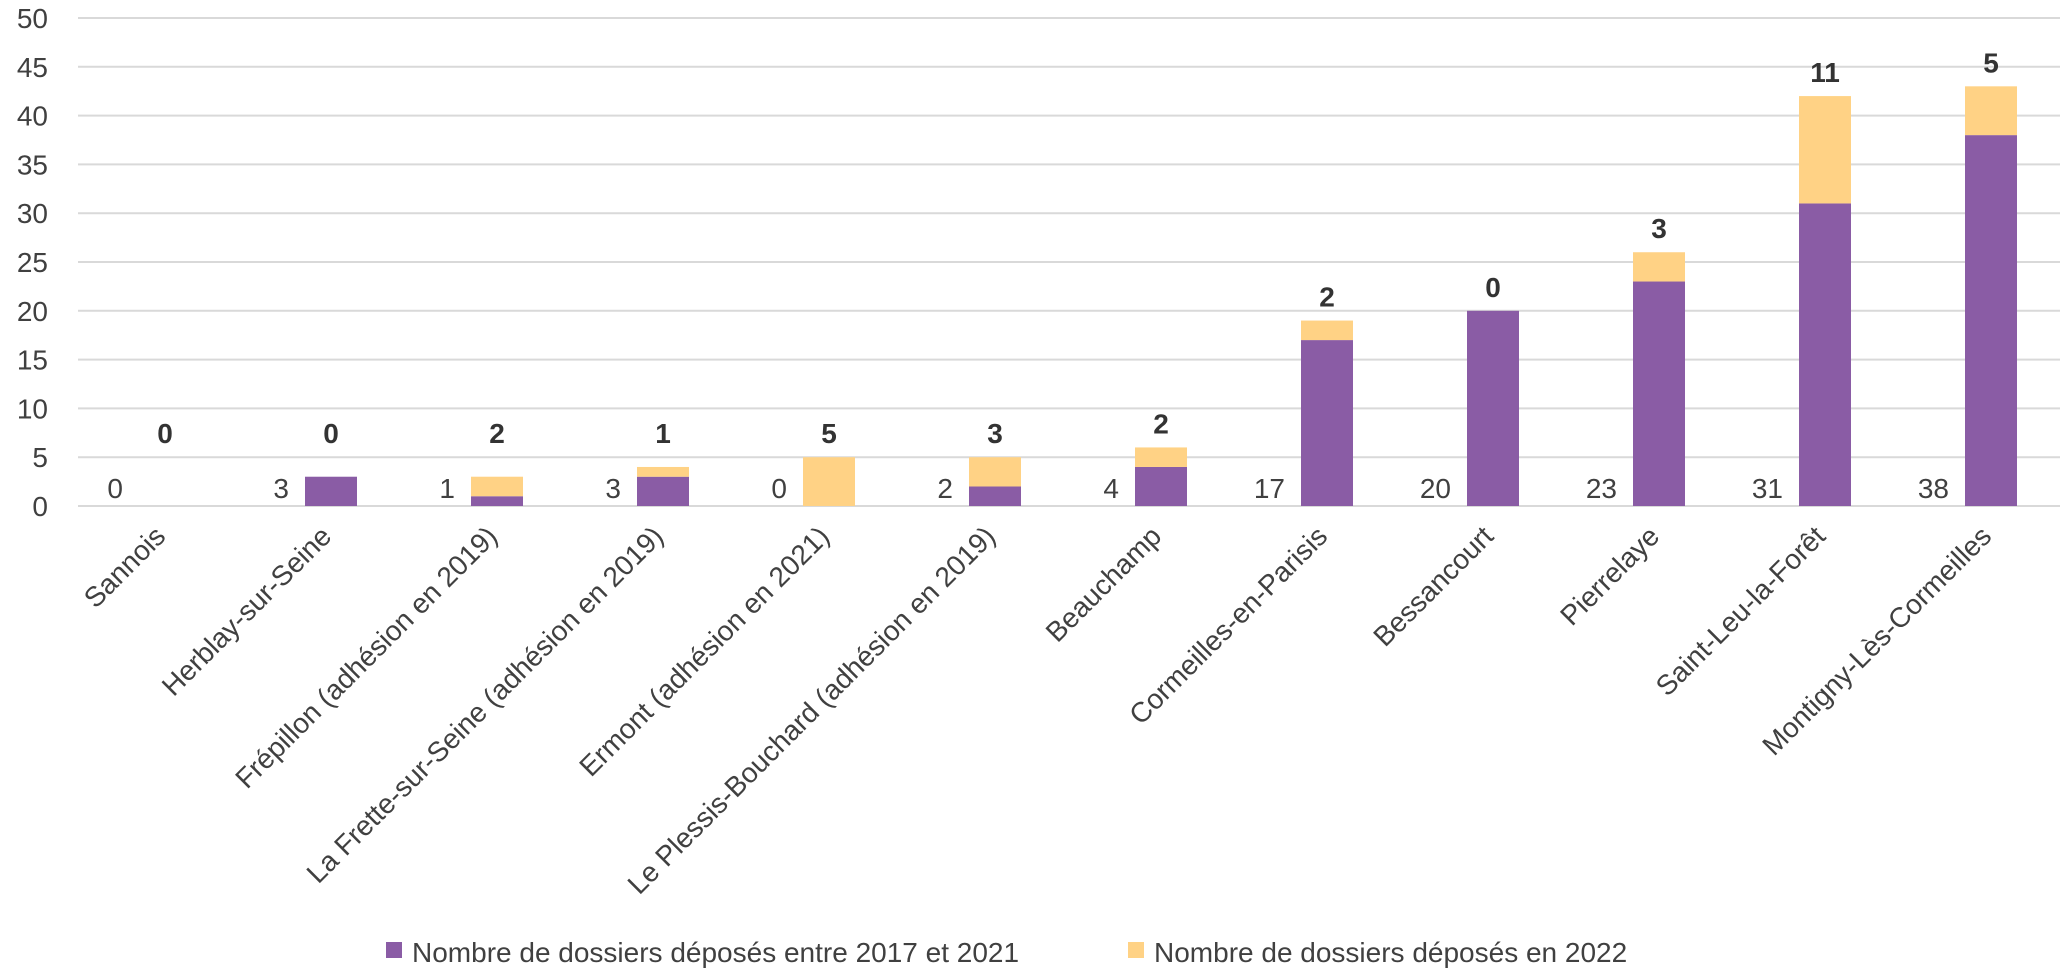  Describe the element at coordinates (1435, 488) in the screenshot. I see `data-label-2017-2021: 20` at that location.